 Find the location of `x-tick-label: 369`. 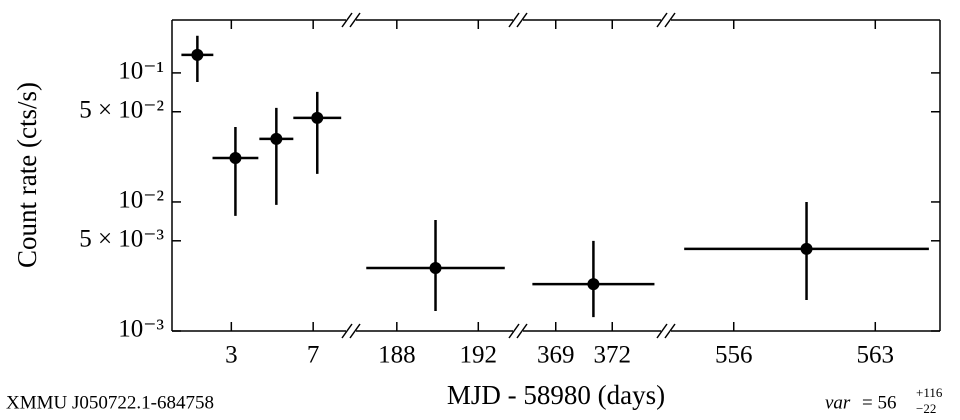

x-tick-label: 369 is located at coordinates (556, 355).